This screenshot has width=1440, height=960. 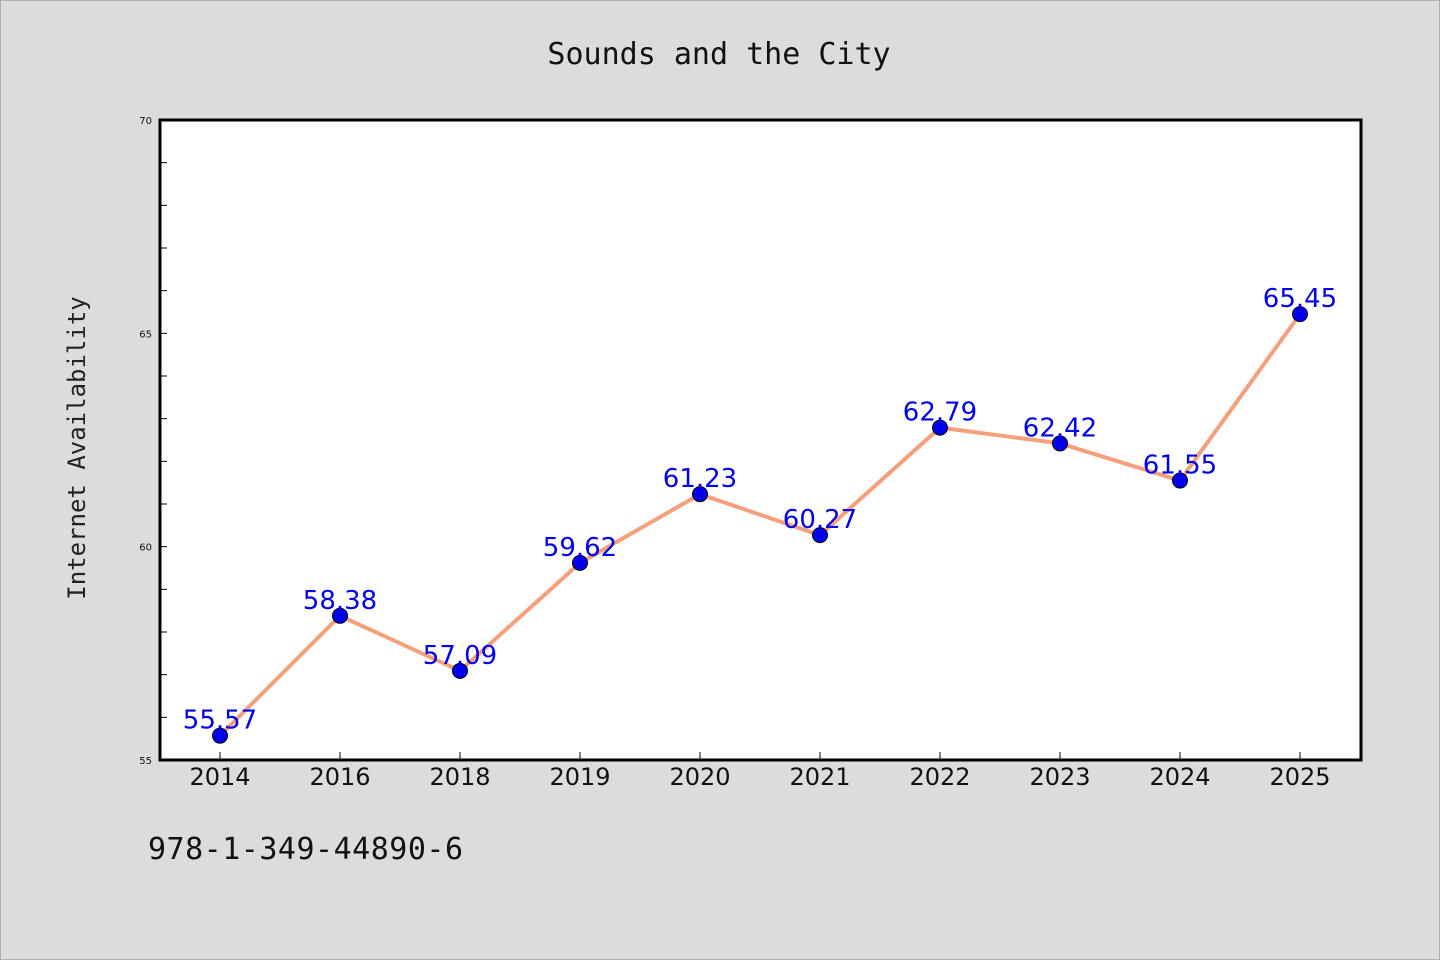 I want to click on x-tick-label: 2020, so click(x=699, y=777).